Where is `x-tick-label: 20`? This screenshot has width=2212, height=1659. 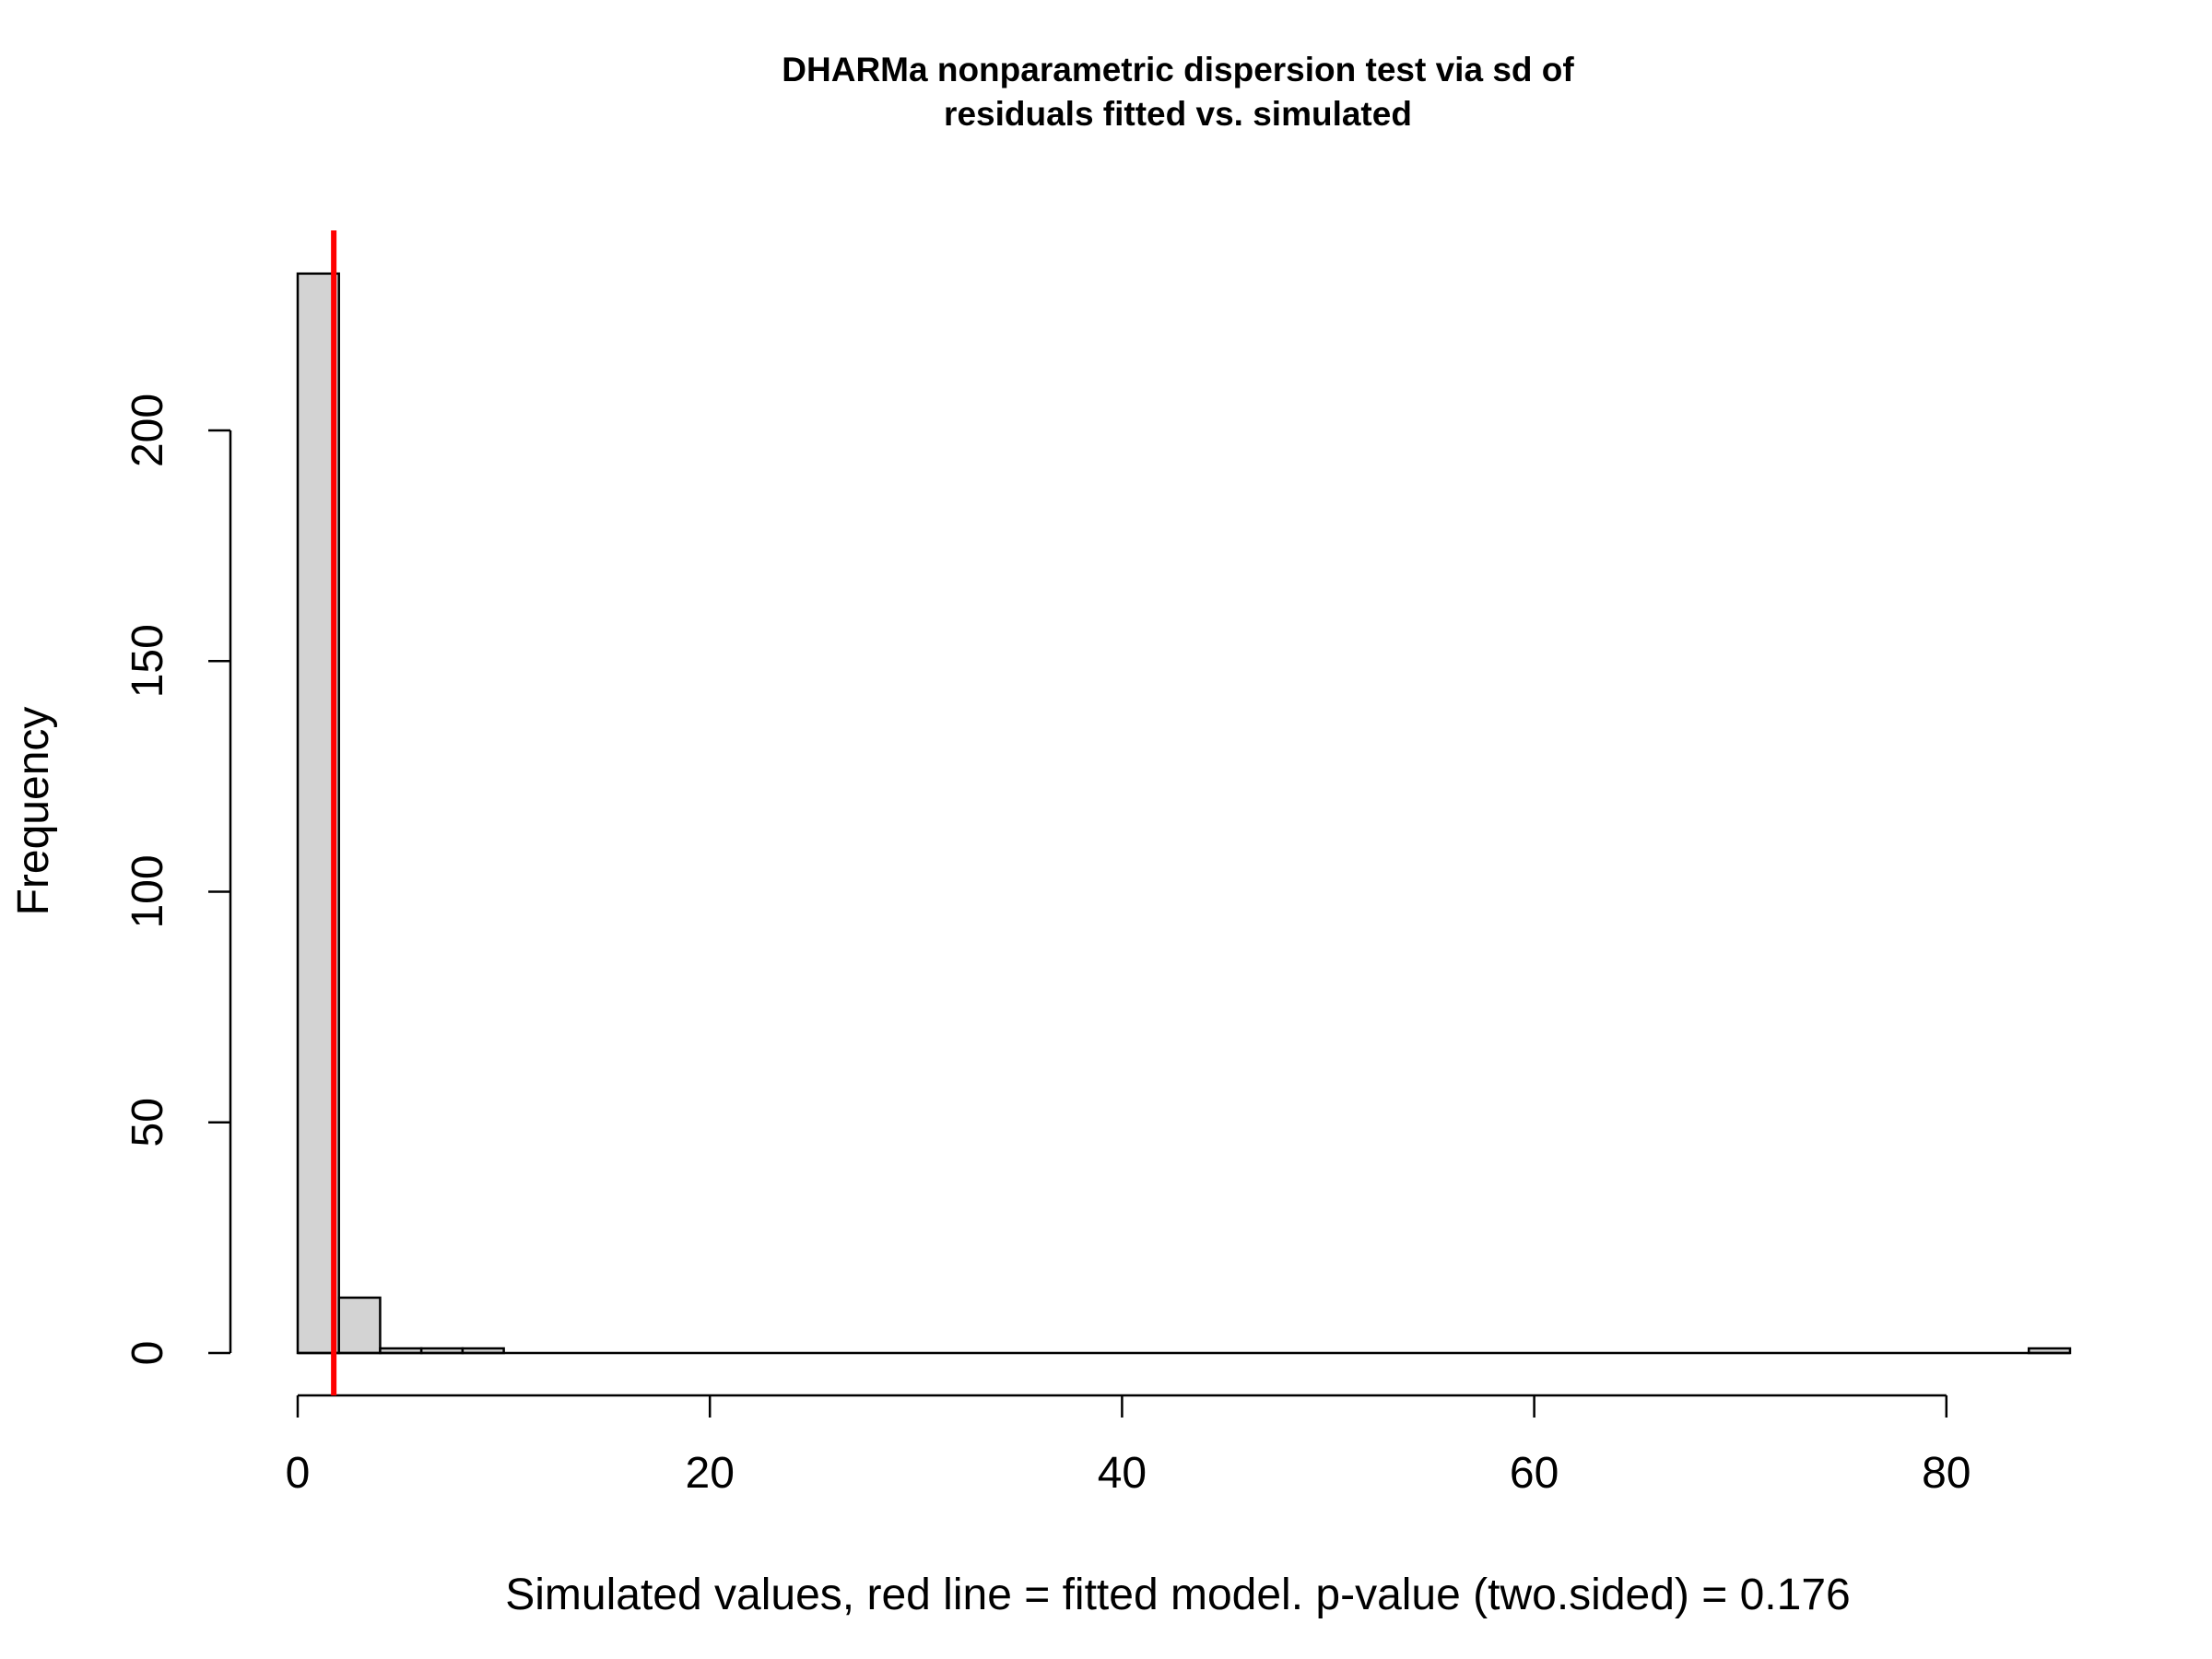 x-tick-label: 20 is located at coordinates (710, 1473).